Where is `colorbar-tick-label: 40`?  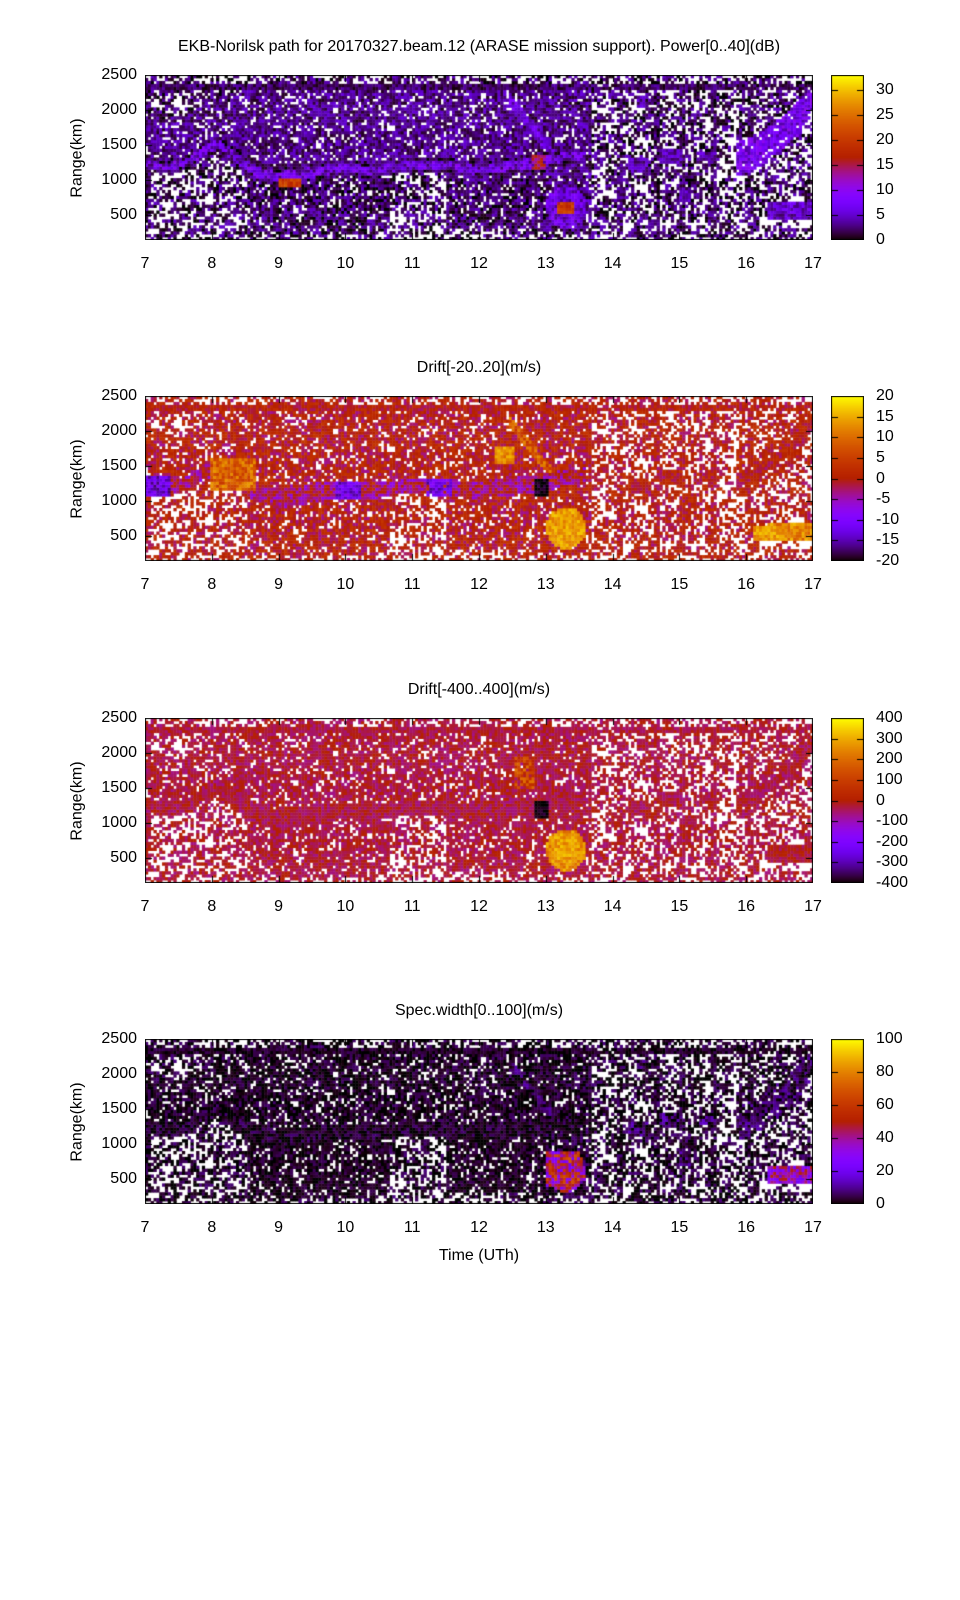 colorbar-tick-label: 40 is located at coordinates (885, 1137).